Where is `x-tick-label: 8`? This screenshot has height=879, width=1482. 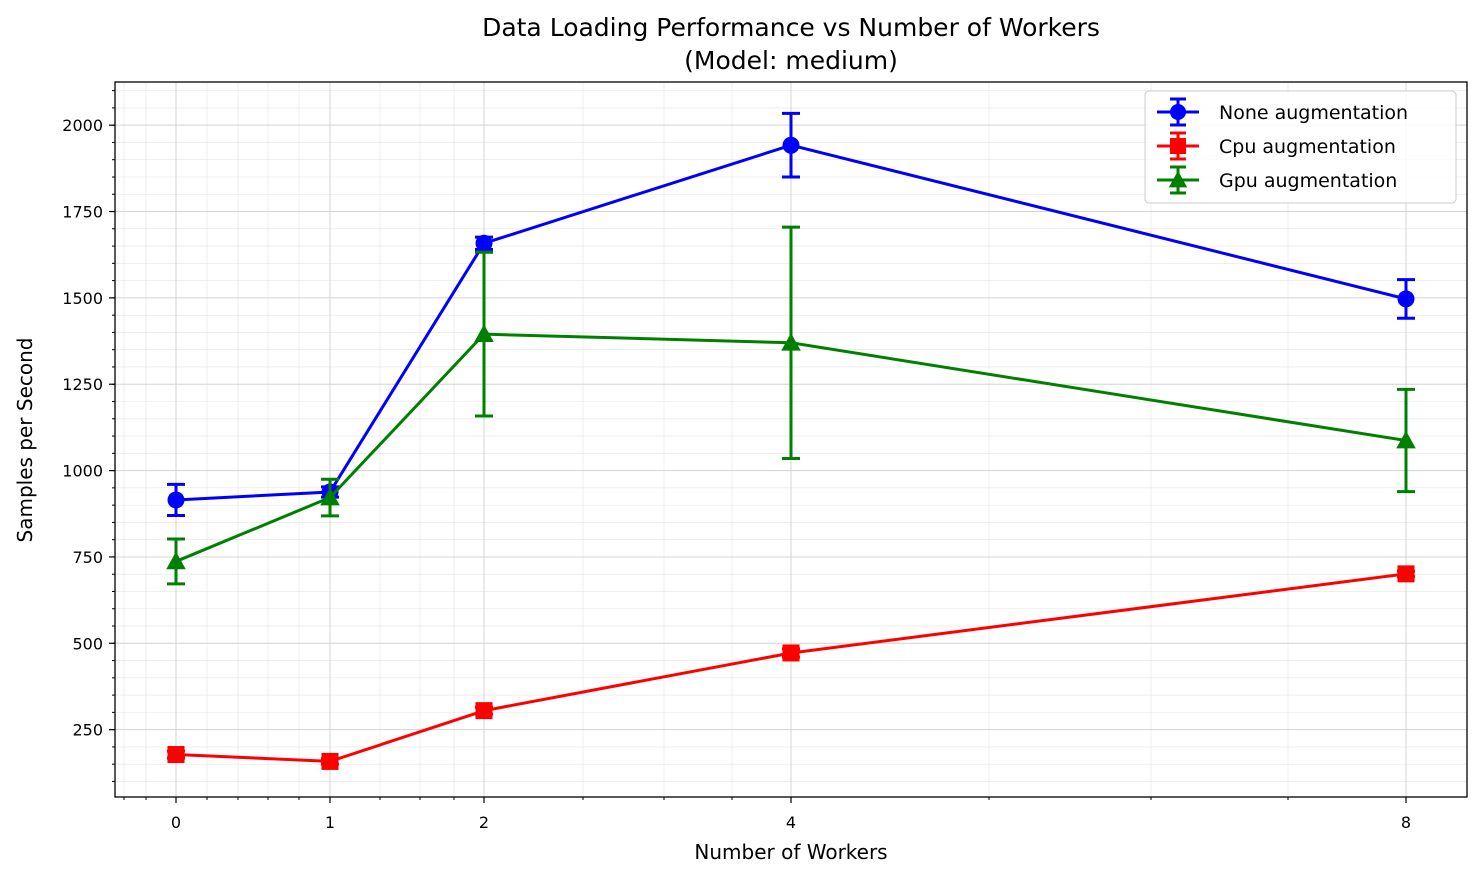
x-tick-label: 8 is located at coordinates (1406, 822).